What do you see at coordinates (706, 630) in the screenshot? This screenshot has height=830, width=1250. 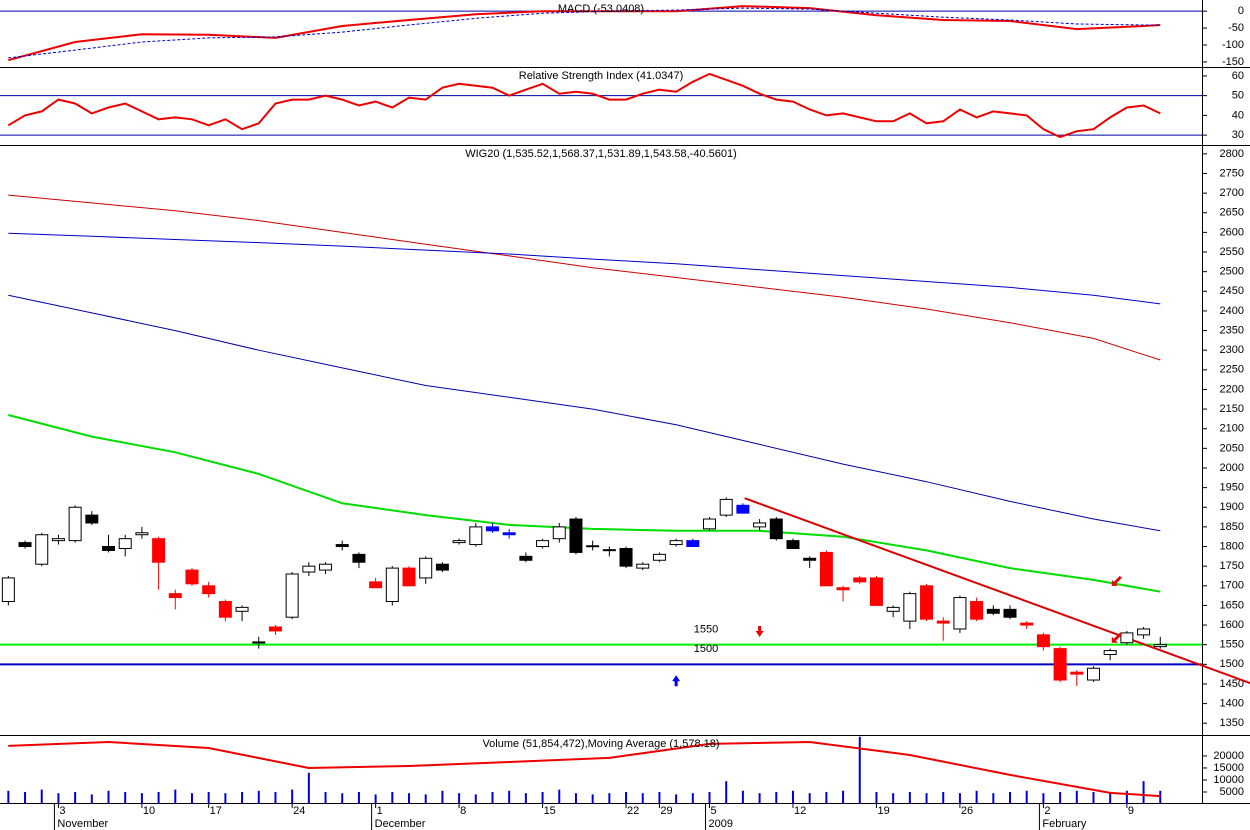 I see `reference-label: 1550` at bounding box center [706, 630].